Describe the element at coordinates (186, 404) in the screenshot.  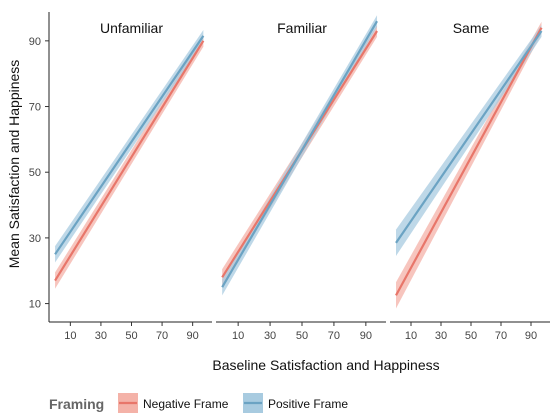
I see `legend-label-negative-frame: Negative Frame` at that location.